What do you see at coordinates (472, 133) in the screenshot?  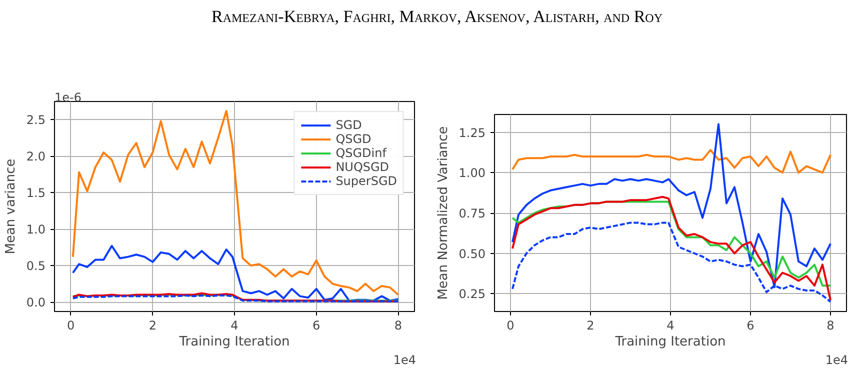 I see `y-tick-label: 1.25` at bounding box center [472, 133].